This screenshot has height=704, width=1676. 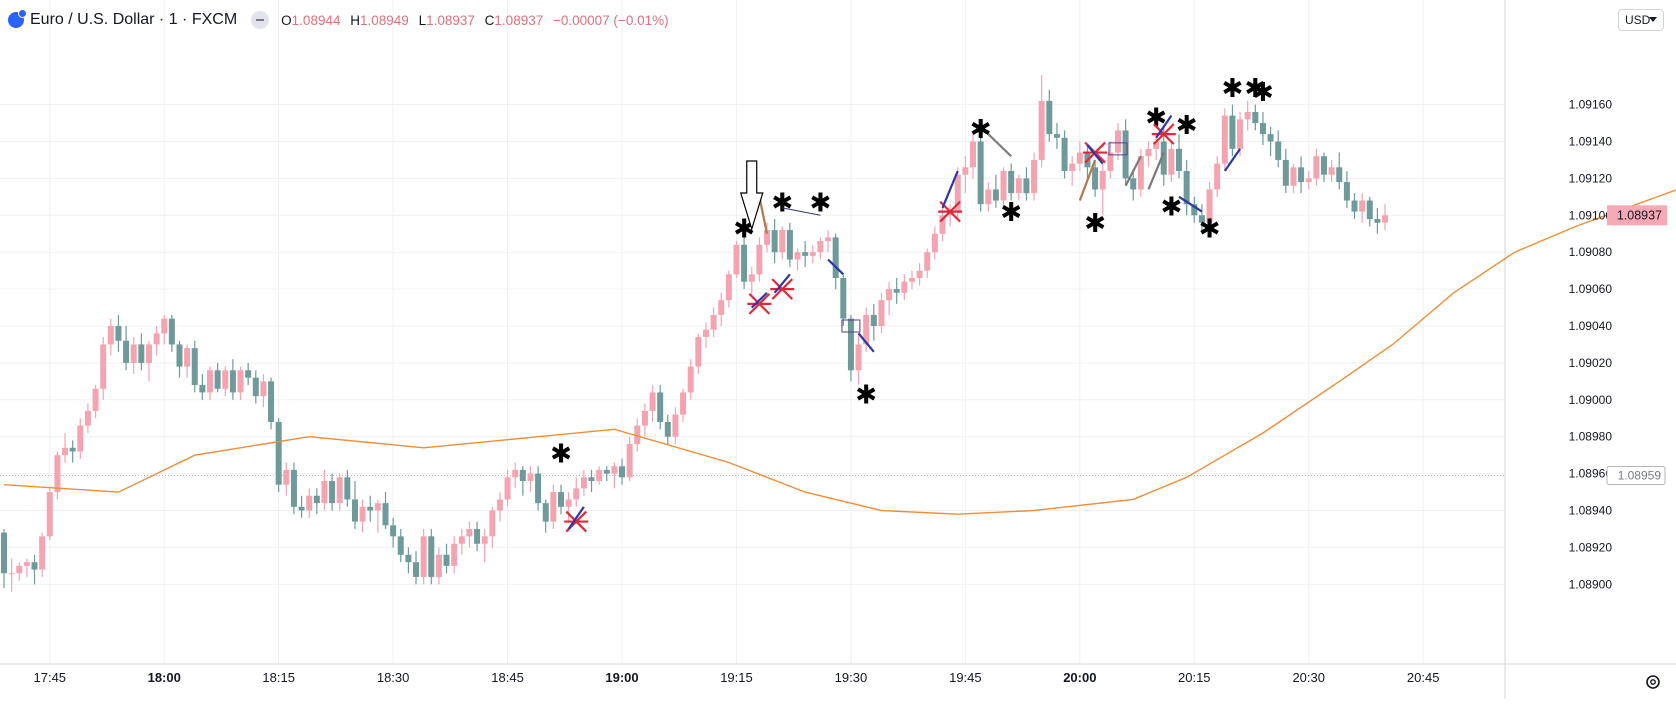 I want to click on time-tick-label: 19:00, so click(x=621, y=677).